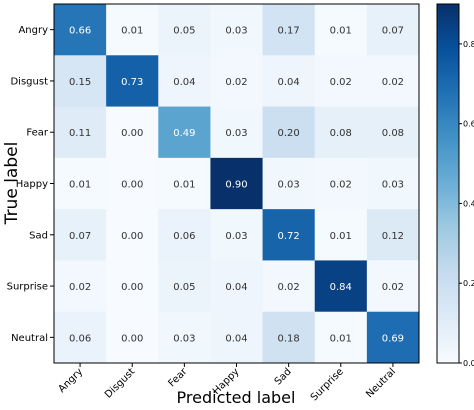 This screenshot has height=410, width=474. What do you see at coordinates (71, 380) in the screenshot?
I see `x-tick-label: Angry` at bounding box center [71, 380].